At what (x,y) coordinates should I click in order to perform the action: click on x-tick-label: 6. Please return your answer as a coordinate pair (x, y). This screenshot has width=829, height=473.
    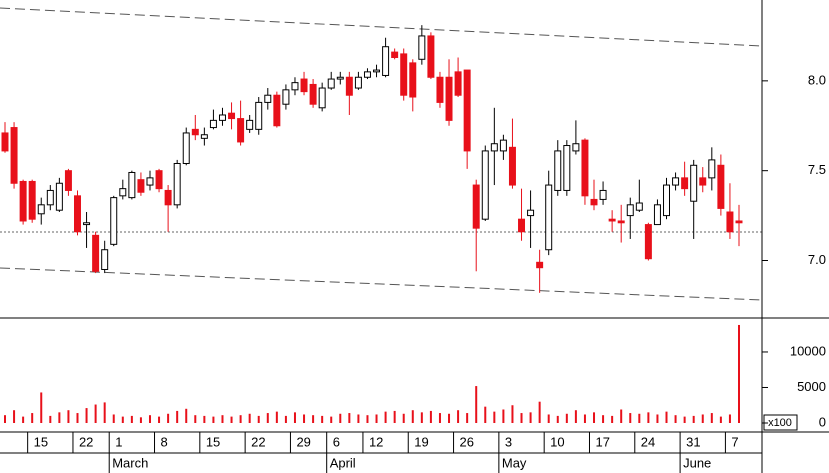
    Looking at the image, I should click on (336, 441).